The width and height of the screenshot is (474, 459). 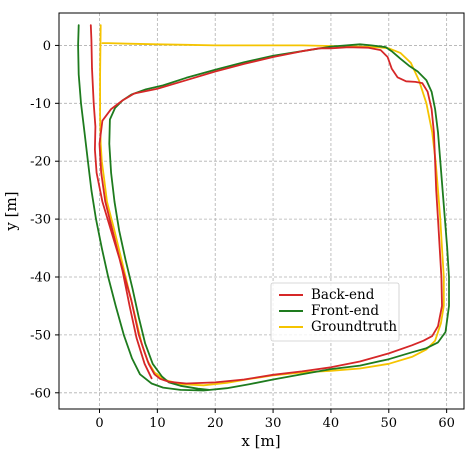 I want to click on y-tick-label: -40, so click(x=40, y=278).